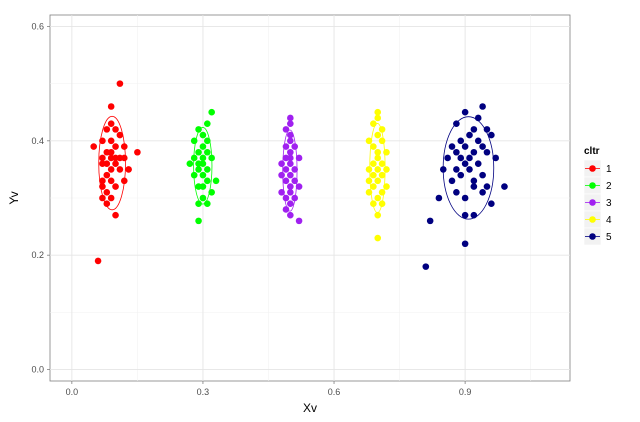 Image resolution: width=640 pixels, height=422 pixels. I want to click on legend-label: 5, so click(609, 237).